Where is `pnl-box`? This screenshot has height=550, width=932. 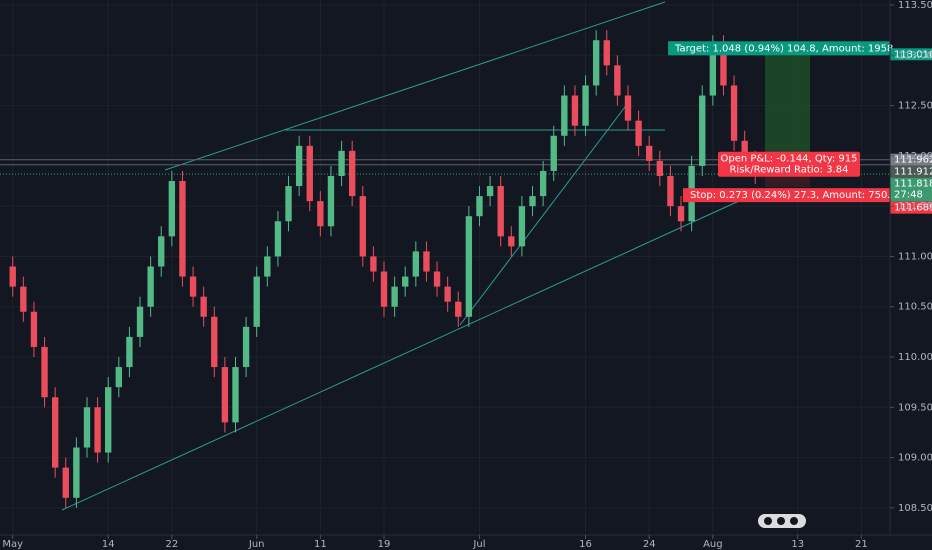 pnl-box is located at coordinates (789, 164).